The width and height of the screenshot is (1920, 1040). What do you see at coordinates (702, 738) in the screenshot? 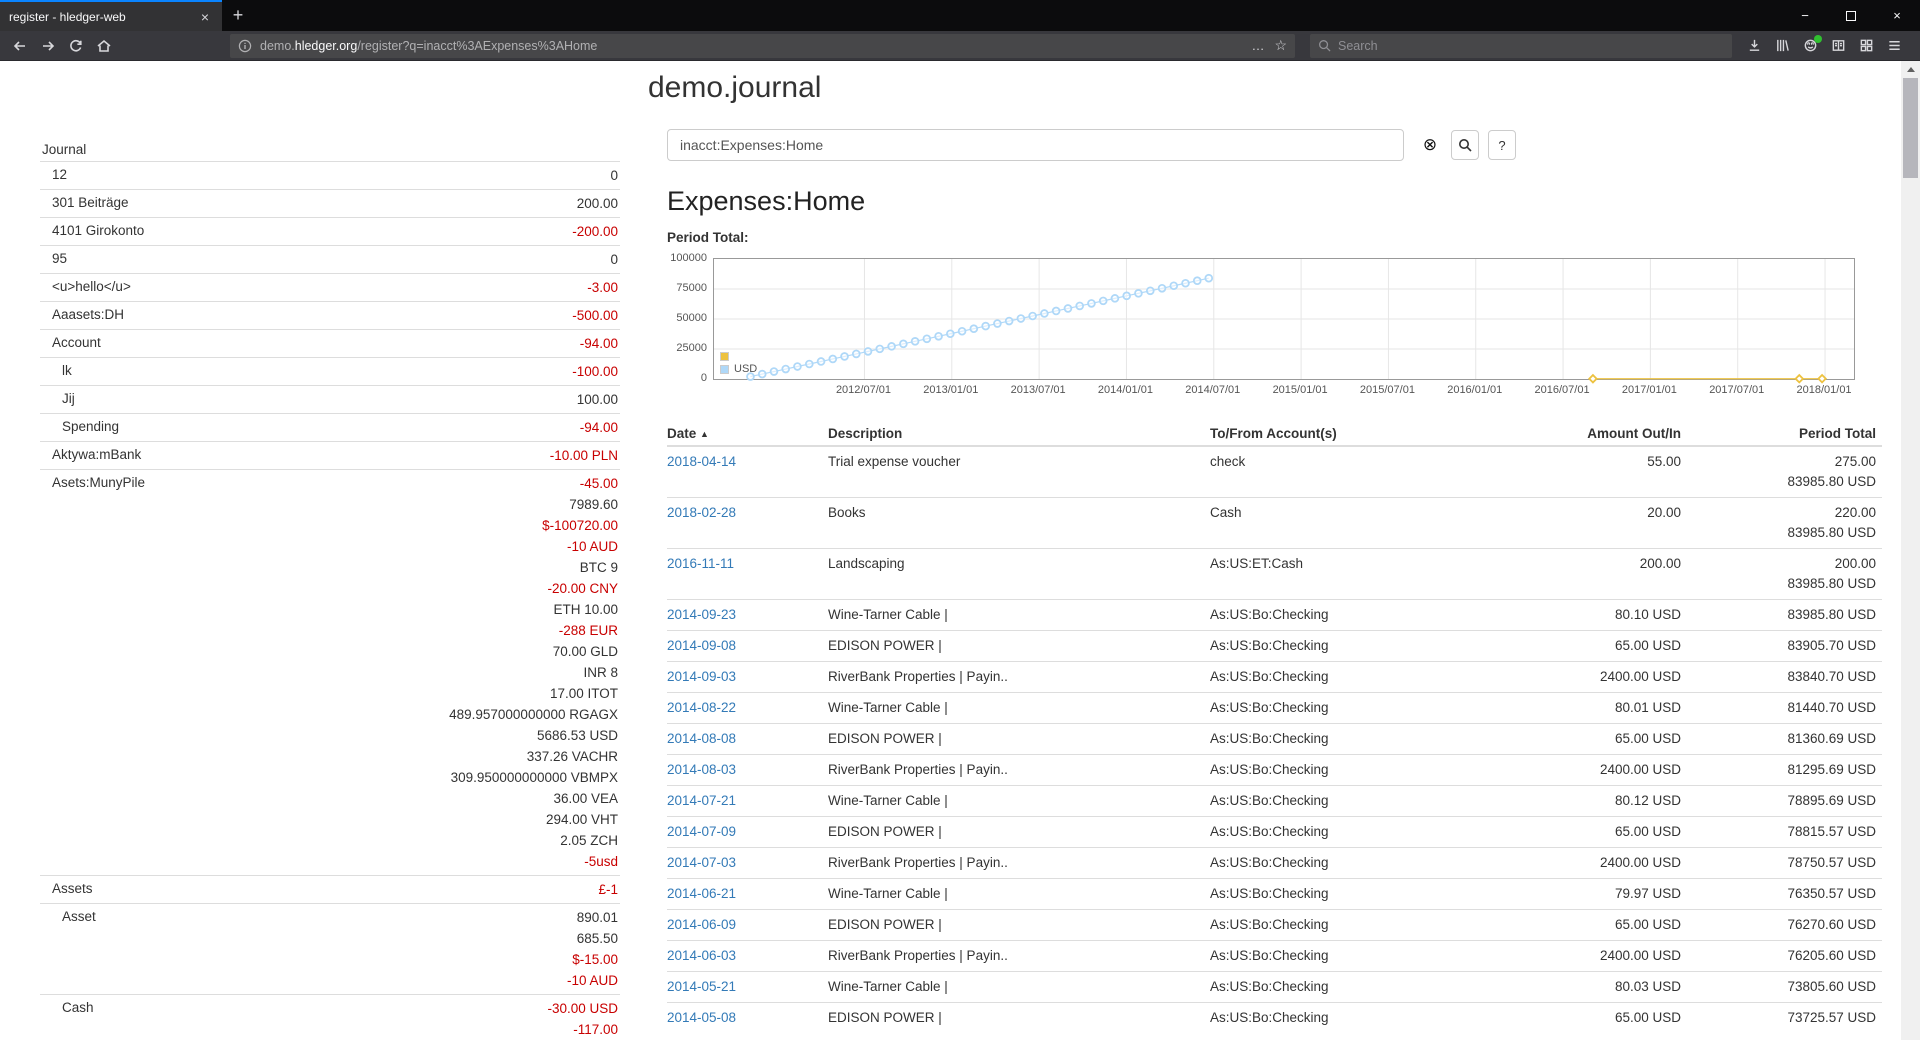
I see `date-link: 2014-08-08` at bounding box center [702, 738].